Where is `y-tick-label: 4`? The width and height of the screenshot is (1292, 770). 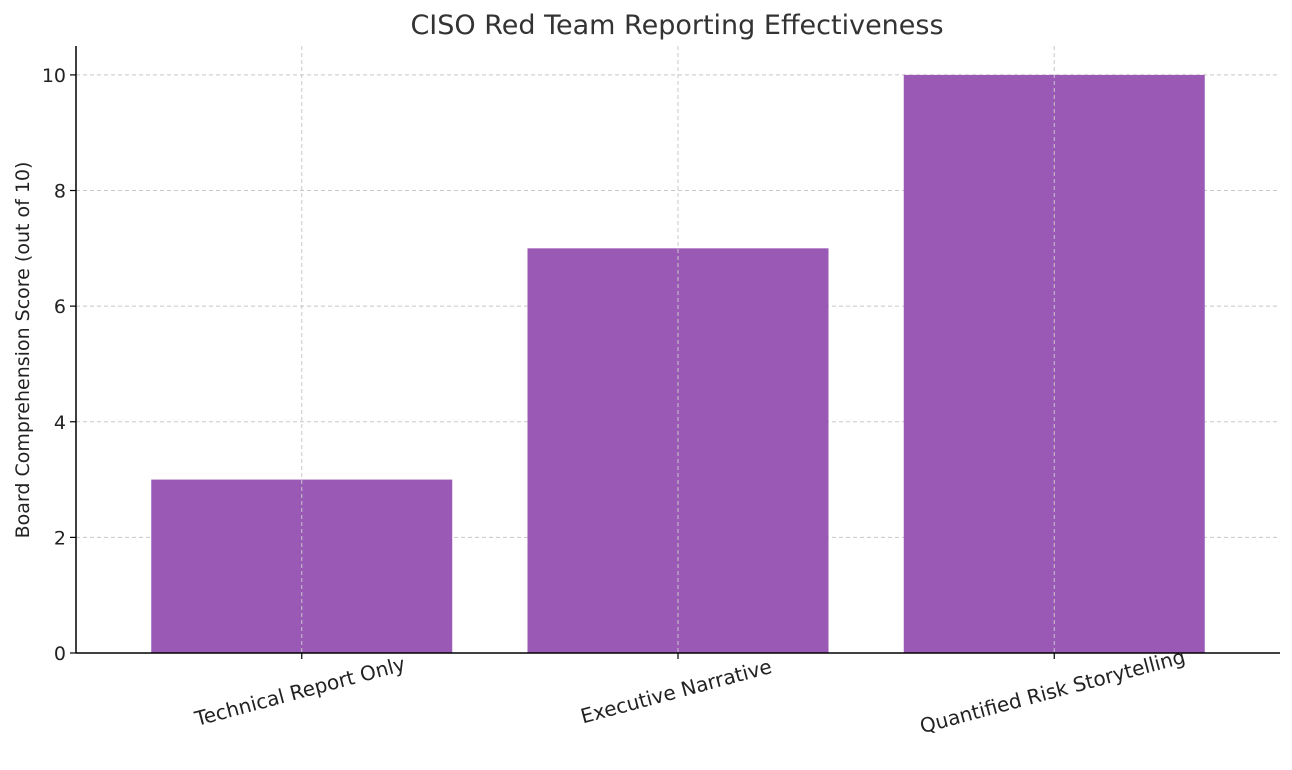 y-tick-label: 4 is located at coordinates (60, 423).